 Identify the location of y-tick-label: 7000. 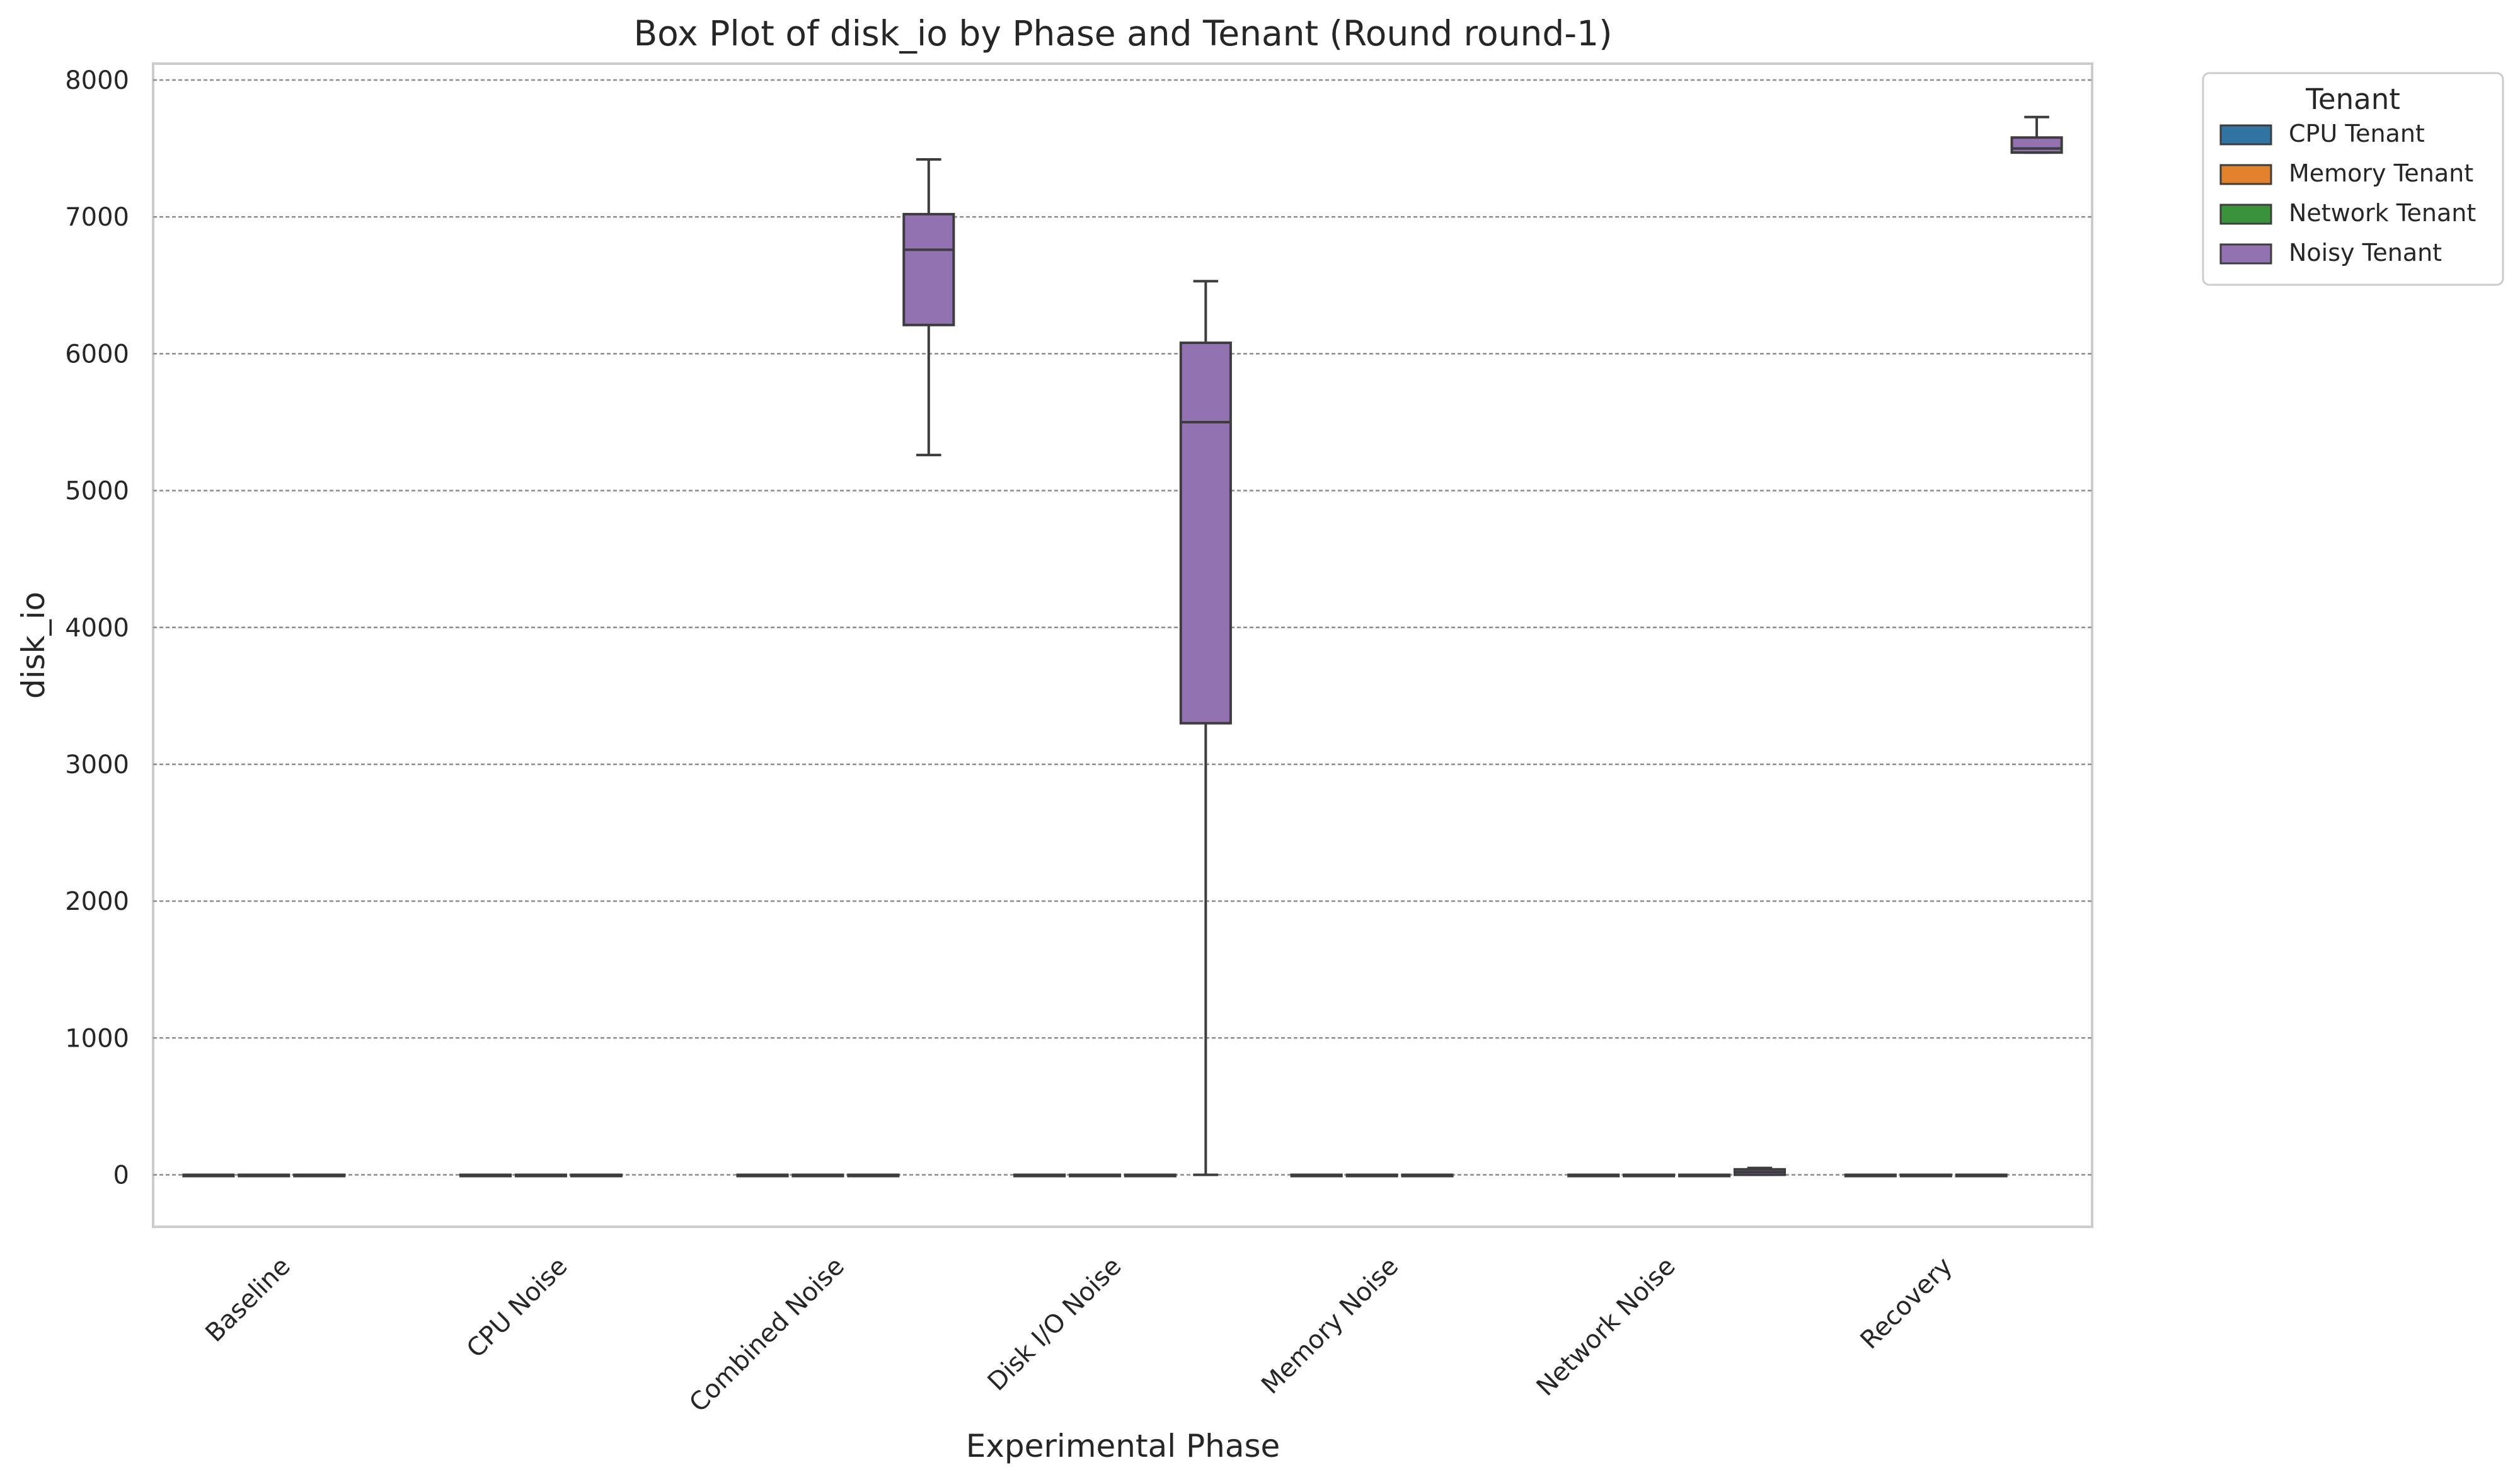
(97, 217).